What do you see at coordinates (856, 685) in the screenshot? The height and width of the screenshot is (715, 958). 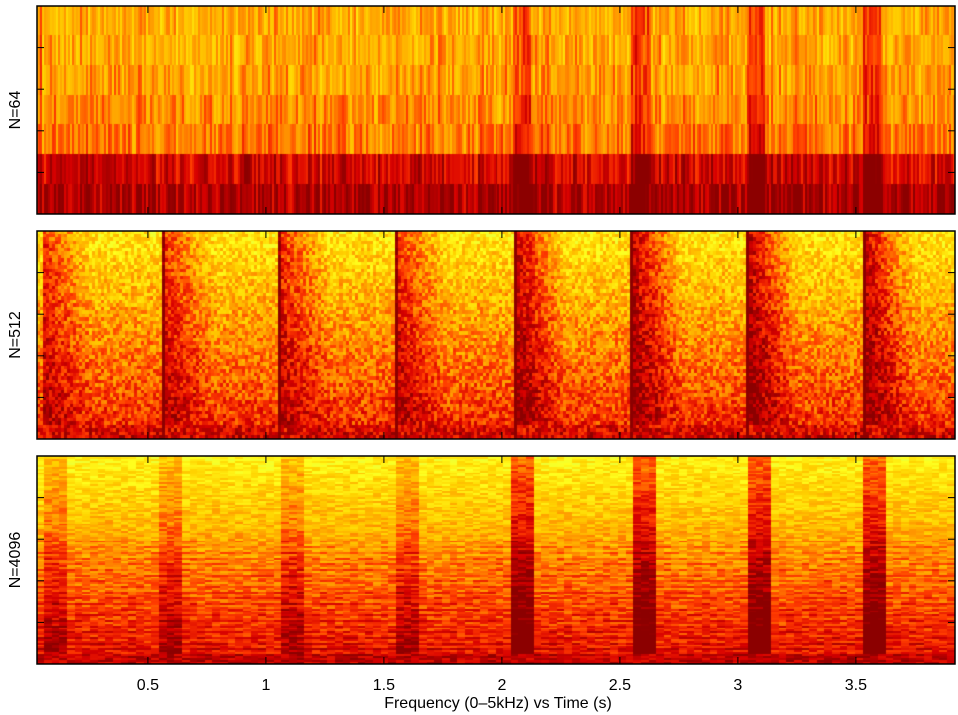 I see `x-tick-label: 3.5` at bounding box center [856, 685].